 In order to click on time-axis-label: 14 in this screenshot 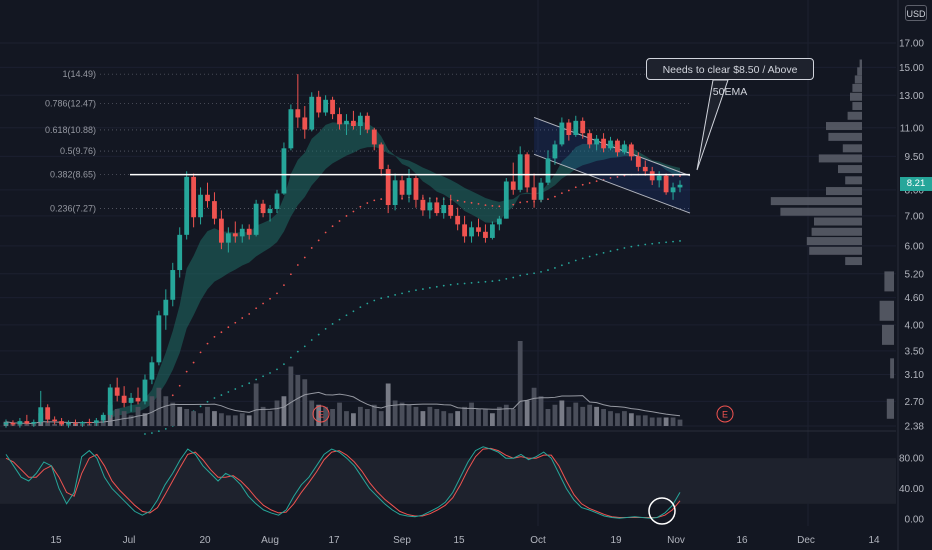, I will do `click(874, 540)`.